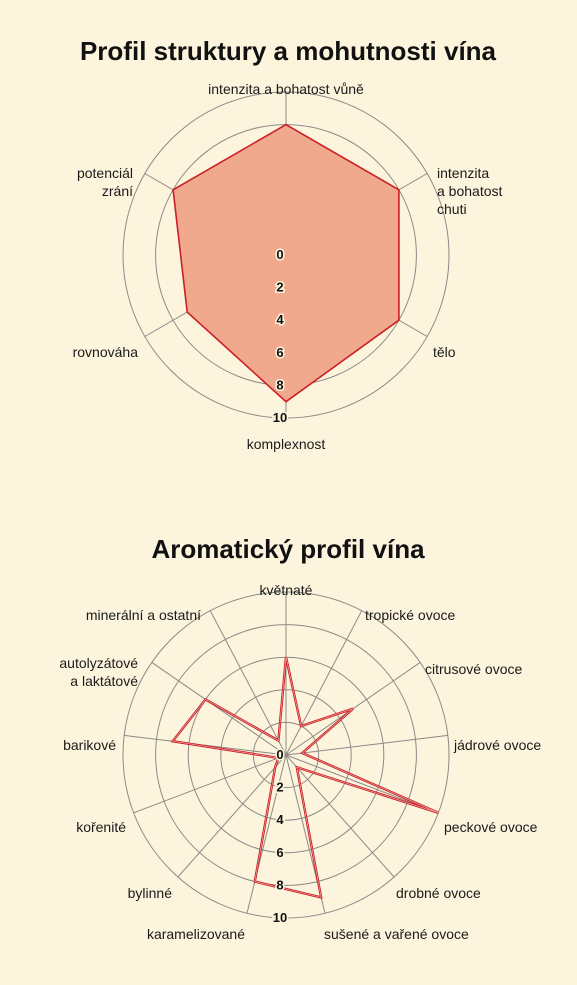 Image resolution: width=577 pixels, height=985 pixels. What do you see at coordinates (105, 173) in the screenshot?
I see `axis-label-line: potenciál` at bounding box center [105, 173].